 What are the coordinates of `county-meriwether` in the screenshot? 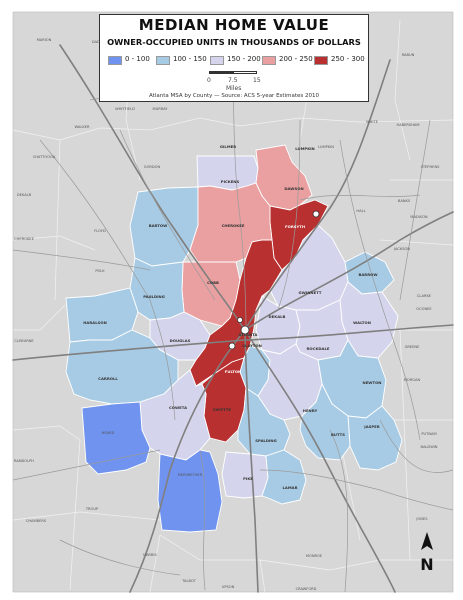 It's located at (190, 491).